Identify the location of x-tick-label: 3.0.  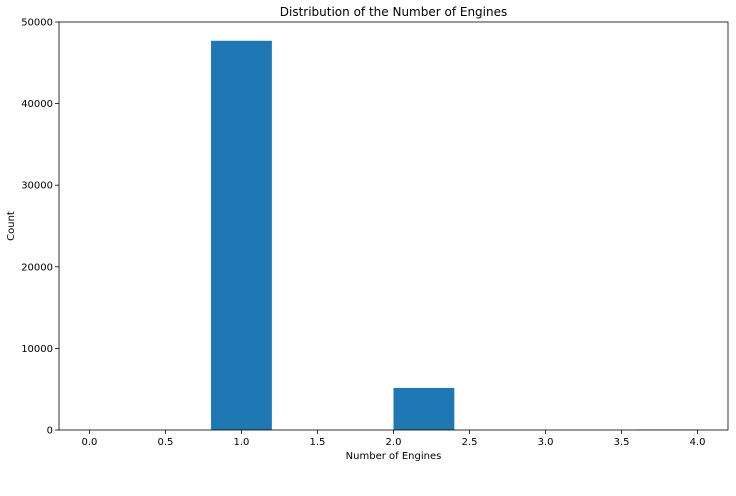
(546, 442).